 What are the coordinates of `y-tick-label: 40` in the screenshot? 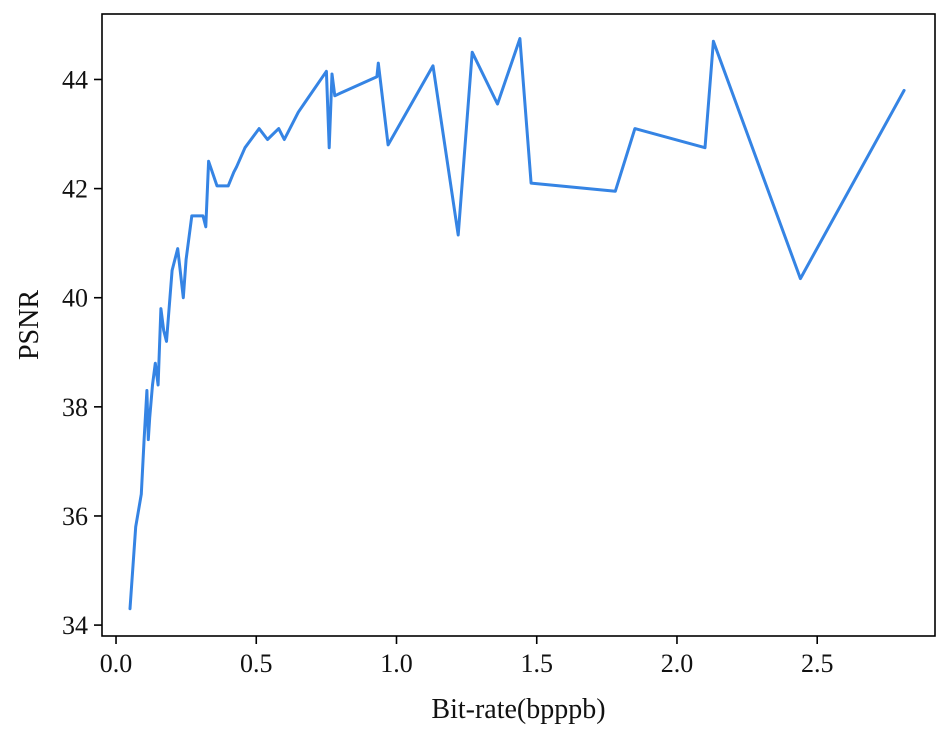 It's located at (75, 298).